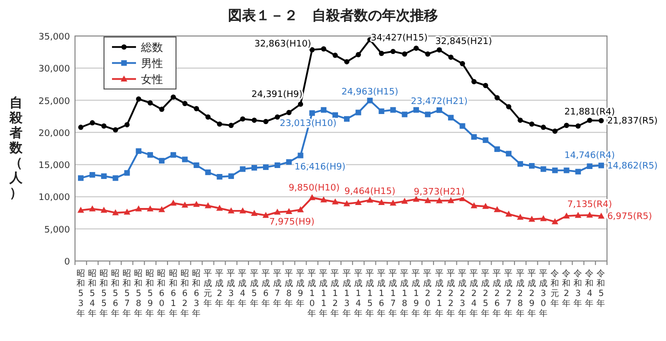 The image size is (666, 341). Describe the element at coordinates (81, 293) in the screenshot. I see `x-tick-label: 昭和53年` at that location.